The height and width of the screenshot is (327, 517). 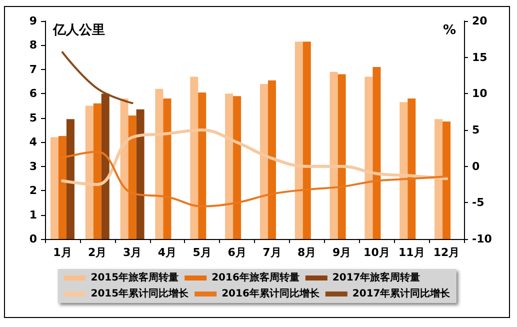 I want to click on y-tick-label: 9, so click(x=33, y=21).